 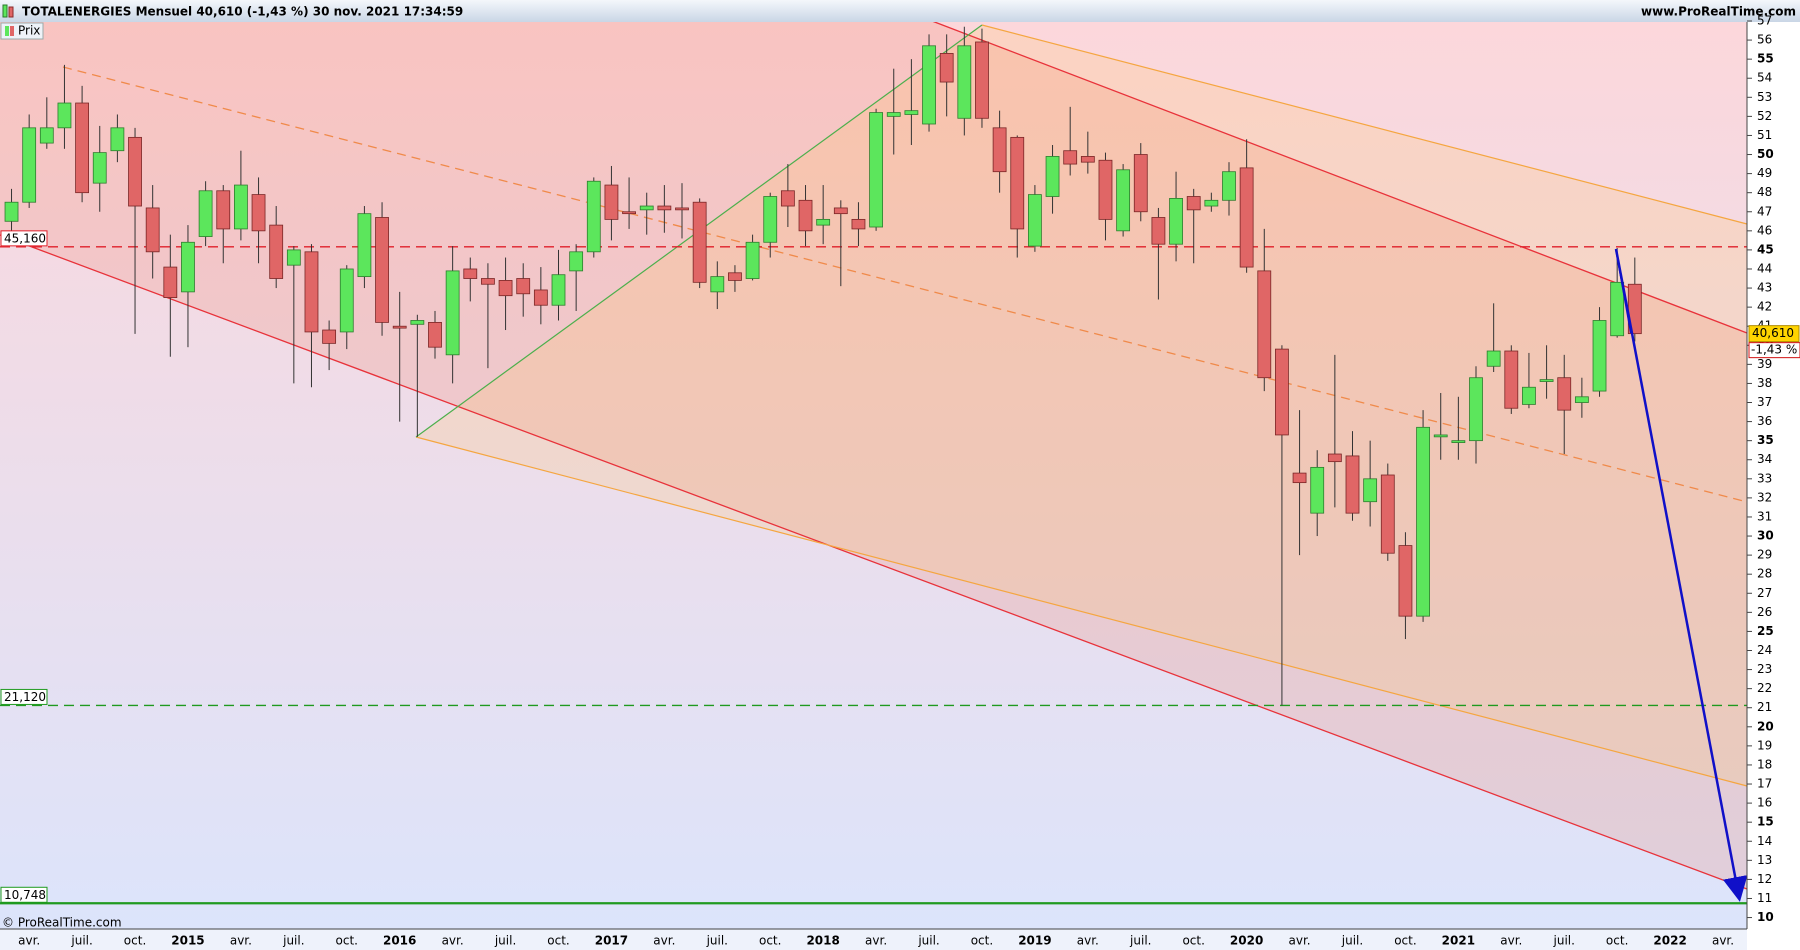 What do you see at coordinates (1774, 350) in the screenshot?
I see `change-label: -1,43 %` at bounding box center [1774, 350].